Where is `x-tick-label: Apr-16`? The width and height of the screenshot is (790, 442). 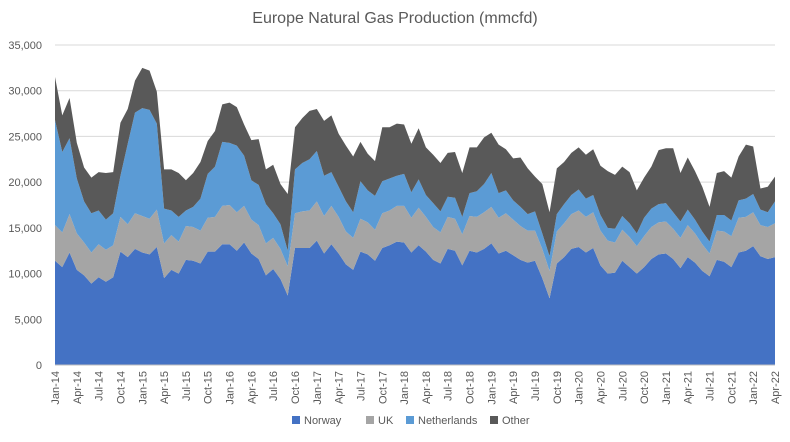 x-tick-label: Apr-16 is located at coordinates (252, 387).